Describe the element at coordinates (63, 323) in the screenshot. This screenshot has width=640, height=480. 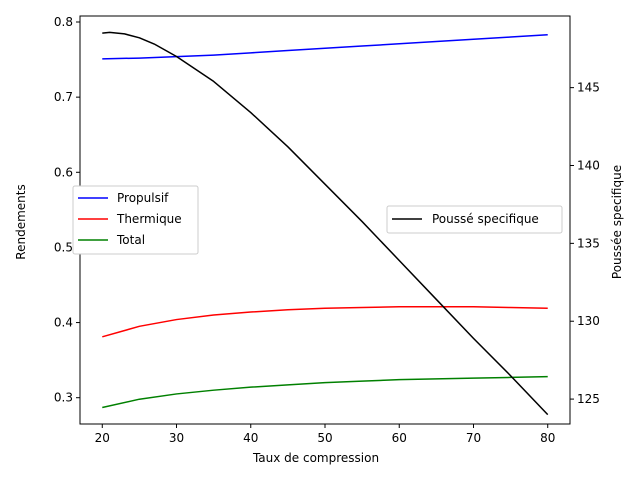
I see `y-left-tick-label: 0.4` at that location.